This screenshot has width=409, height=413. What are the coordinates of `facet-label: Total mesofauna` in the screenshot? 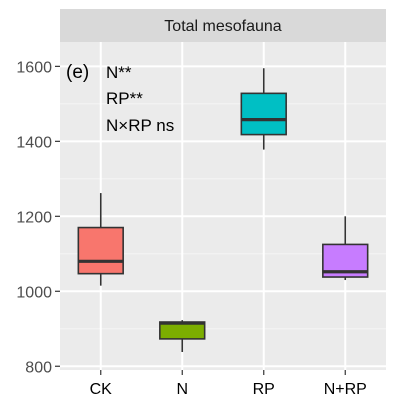 It's located at (223, 26).